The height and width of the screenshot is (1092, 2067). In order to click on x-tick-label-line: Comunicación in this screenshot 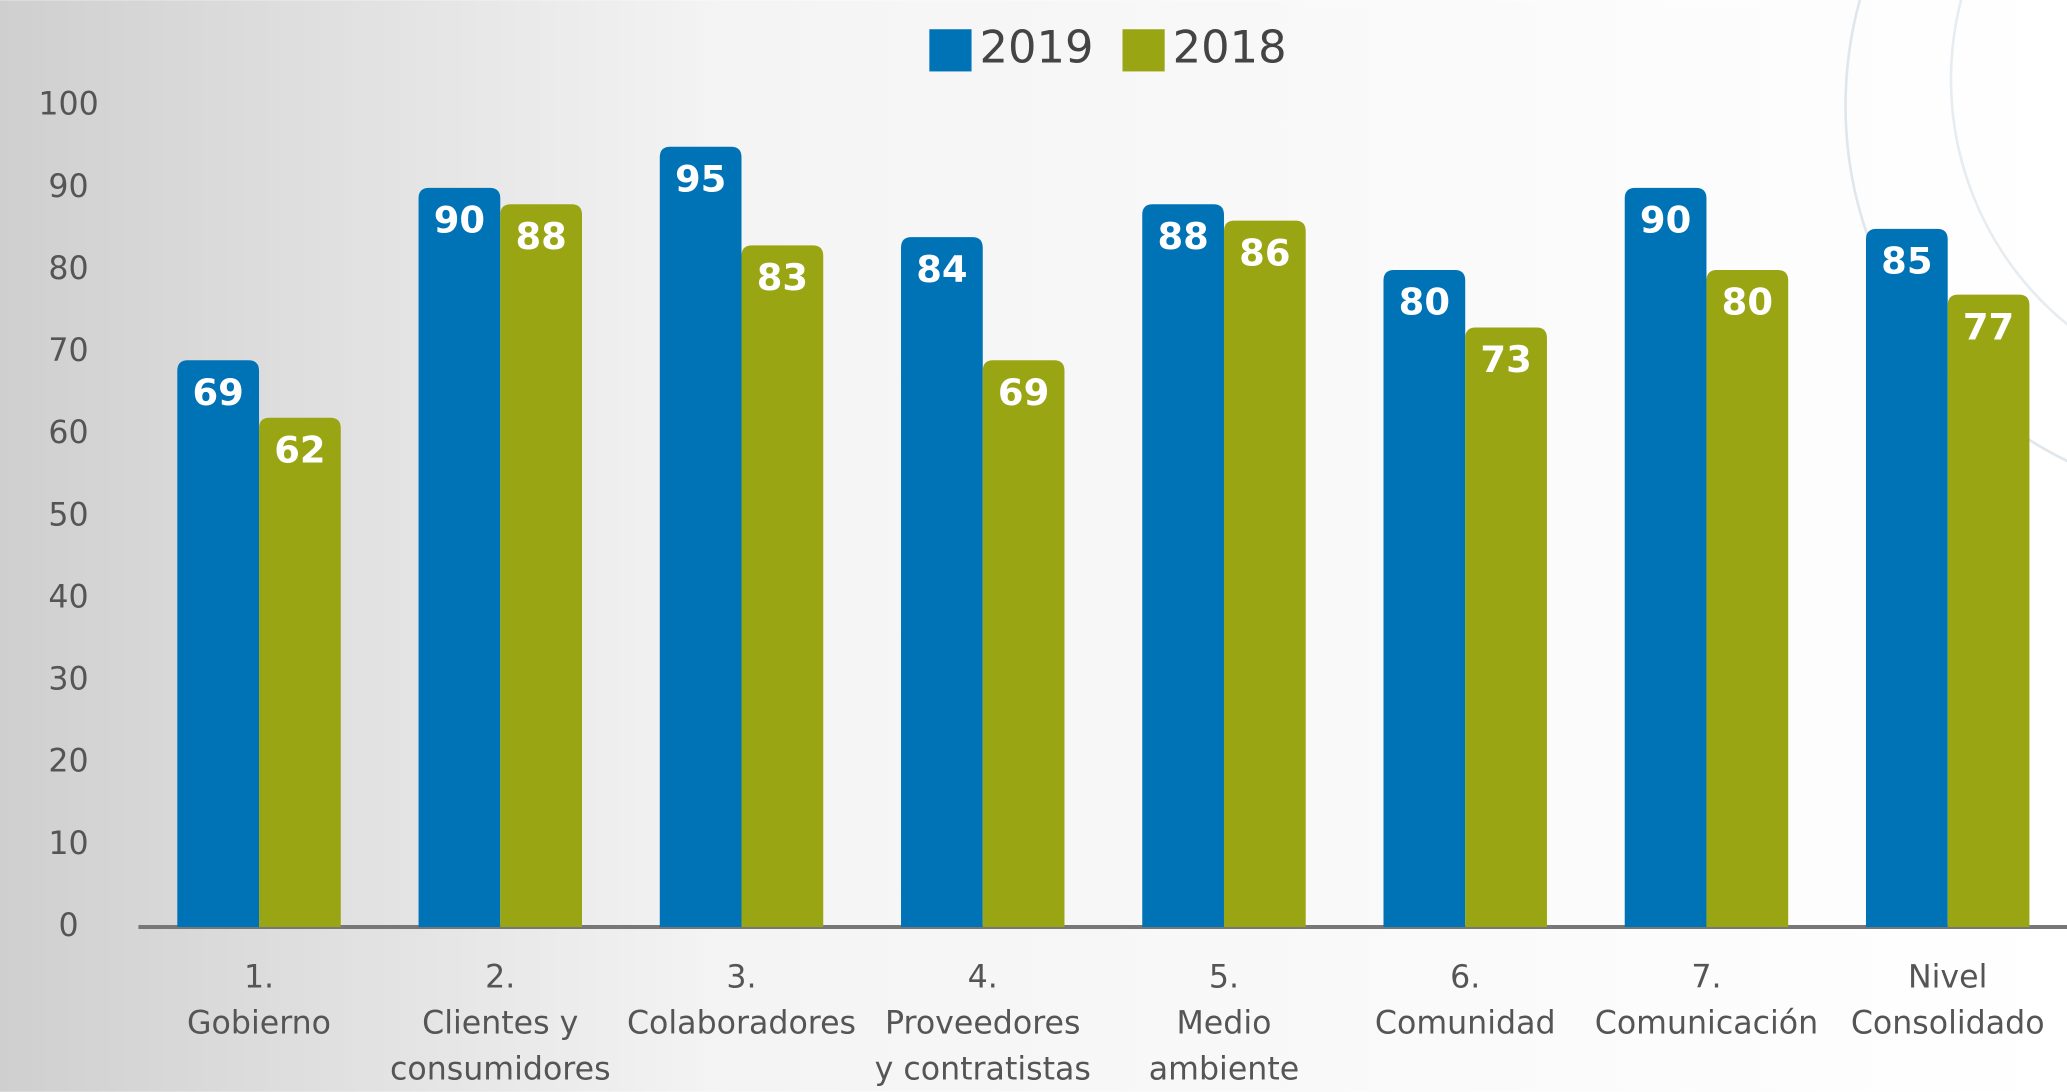, I will do `click(1706, 1024)`.